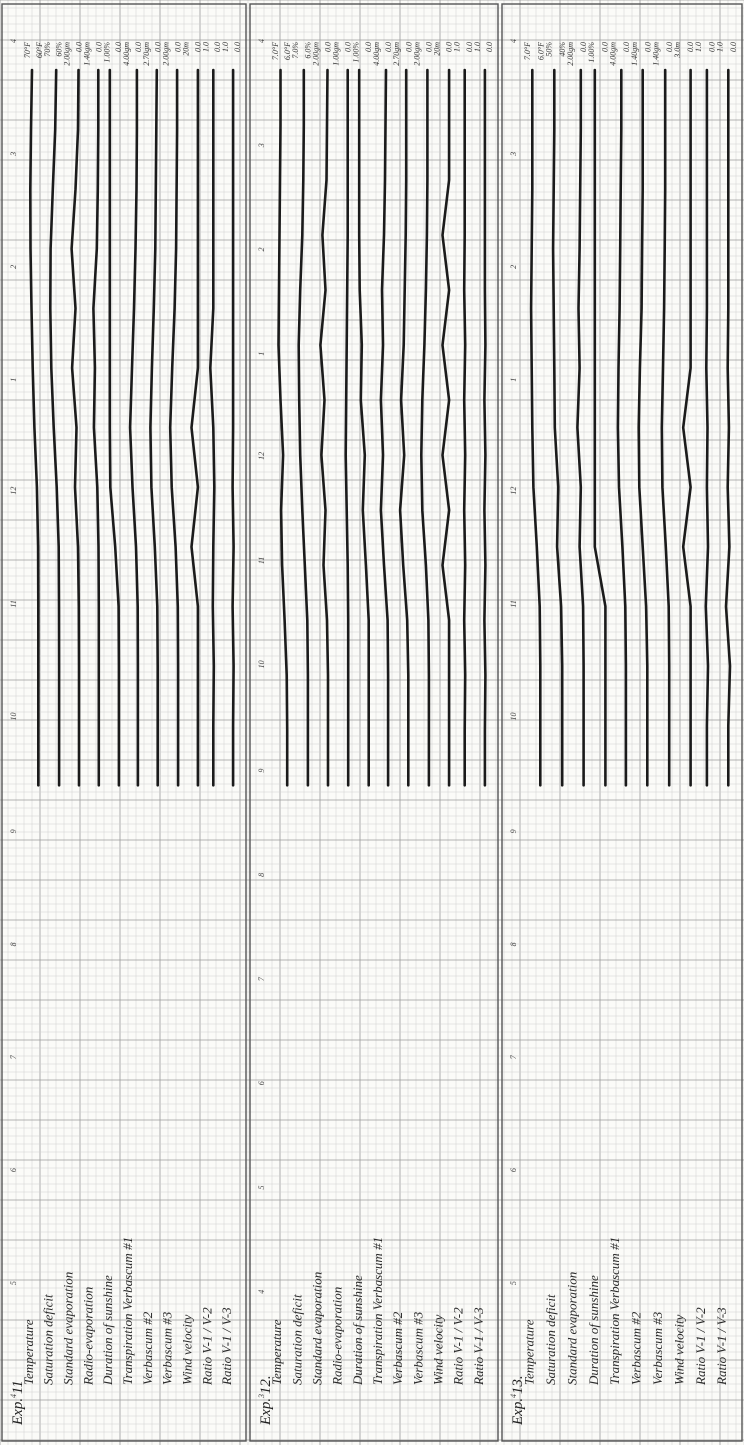  What do you see at coordinates (721, 1346) in the screenshot?
I see `series-label: Ratio V-1 / V-3` at bounding box center [721, 1346].